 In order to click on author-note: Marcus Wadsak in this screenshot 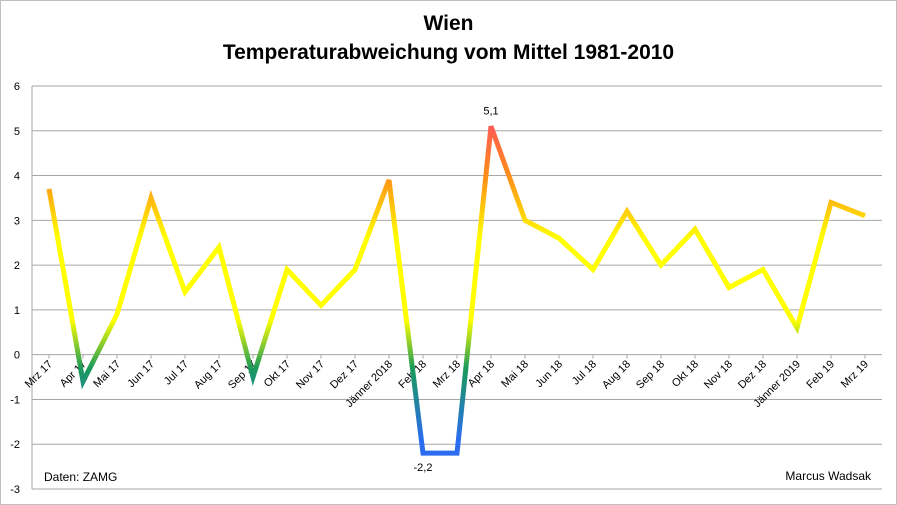, I will do `click(828, 476)`.